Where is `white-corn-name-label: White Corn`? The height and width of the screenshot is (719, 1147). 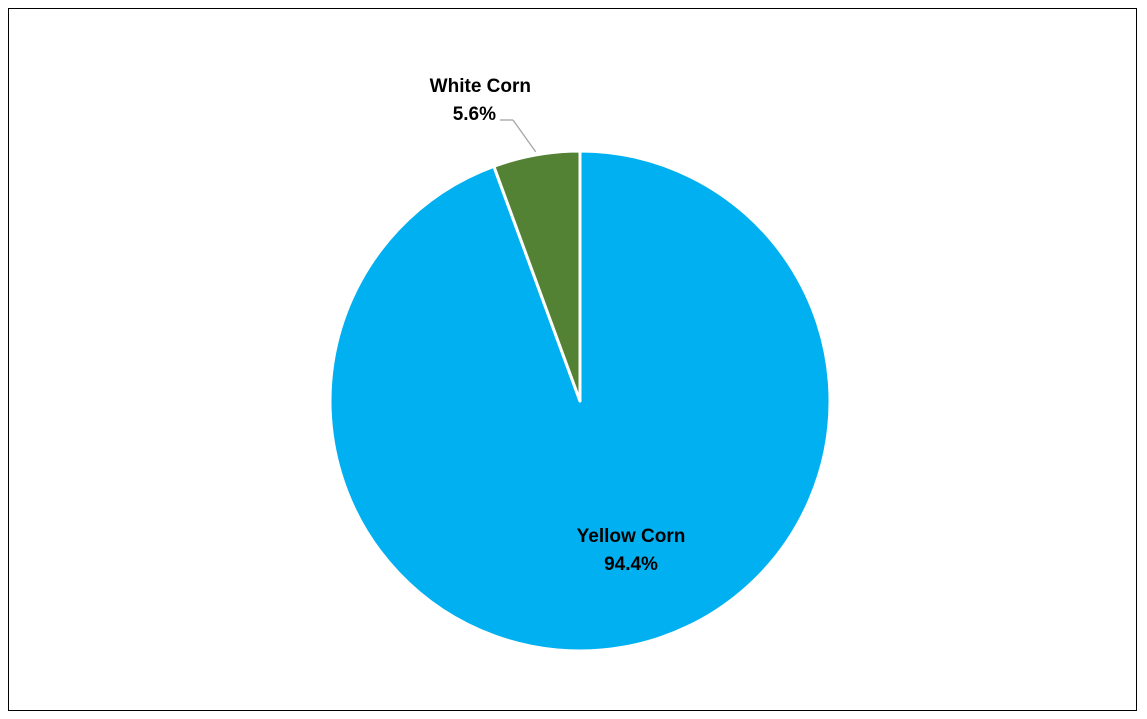
white-corn-name-label: White Corn is located at coordinates (480, 86).